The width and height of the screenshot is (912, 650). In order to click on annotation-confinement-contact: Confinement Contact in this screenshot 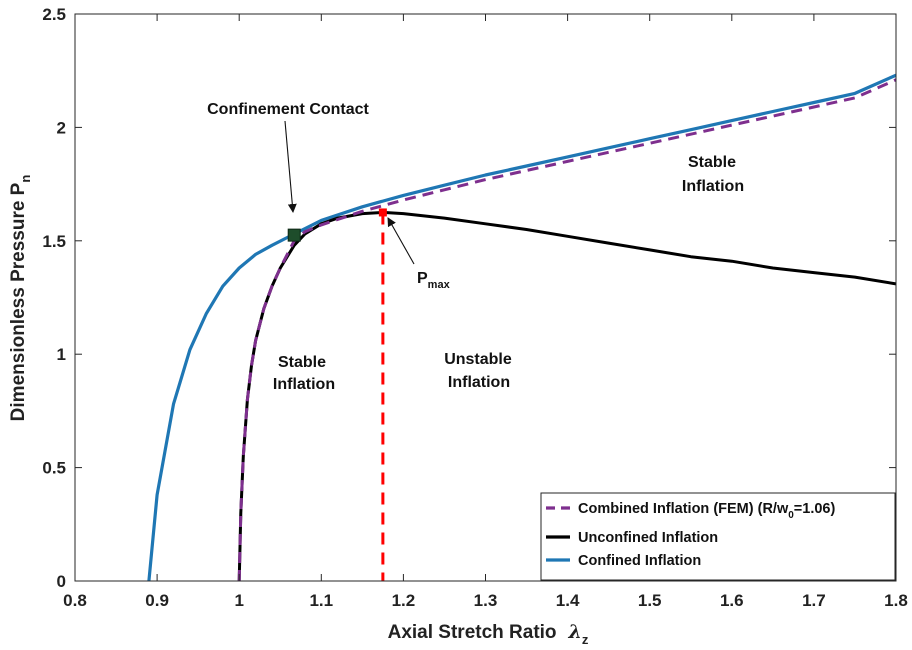, I will do `click(288, 109)`.